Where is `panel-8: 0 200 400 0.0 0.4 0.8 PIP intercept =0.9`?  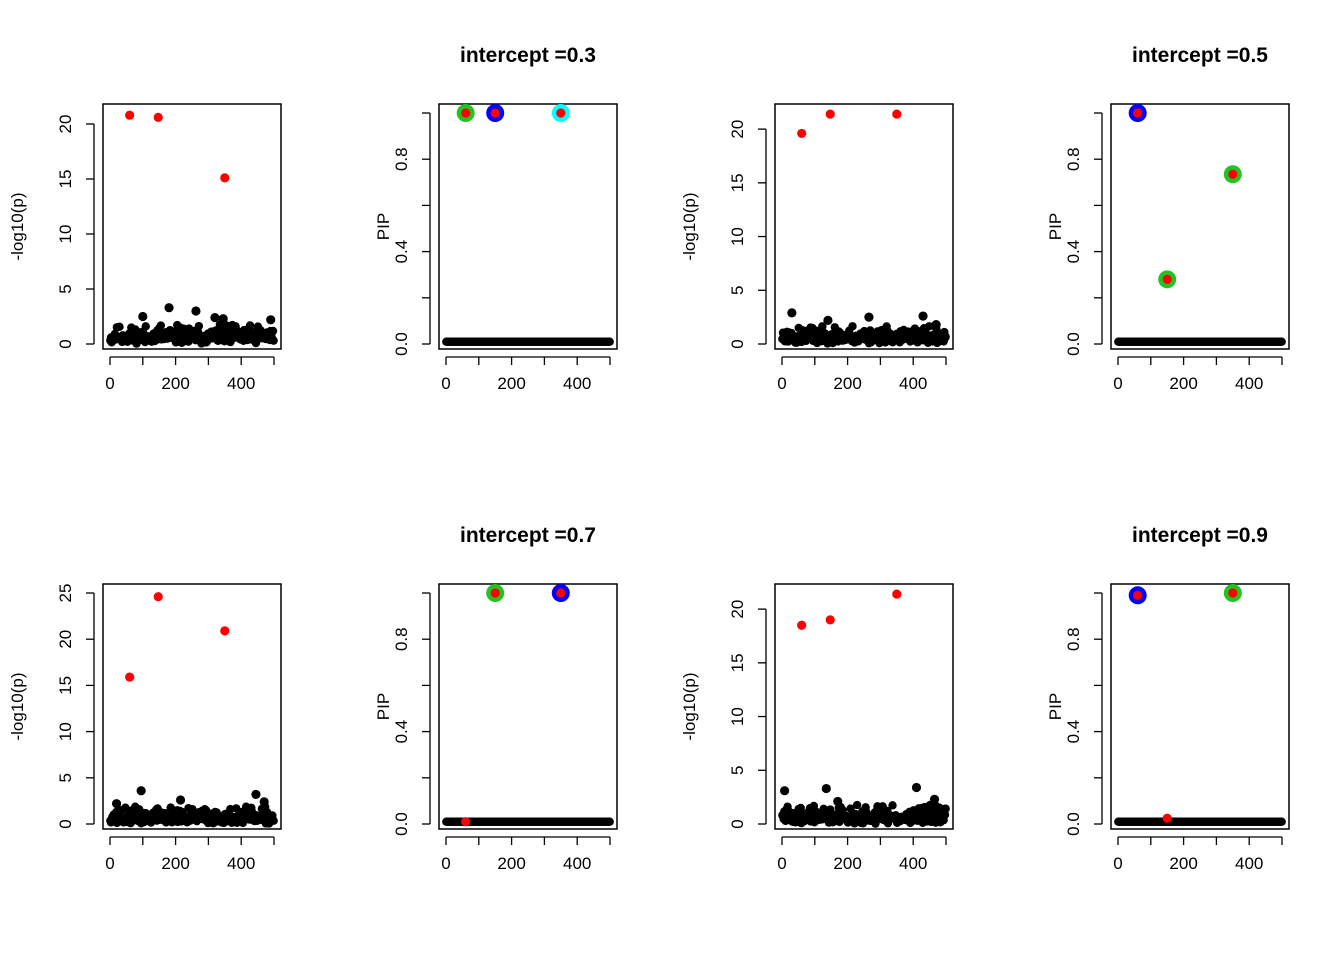 panel-8: 0 200 400 0.0 0.4 0.8 PIP intercept =0.9 is located at coordinates (1168, 698).